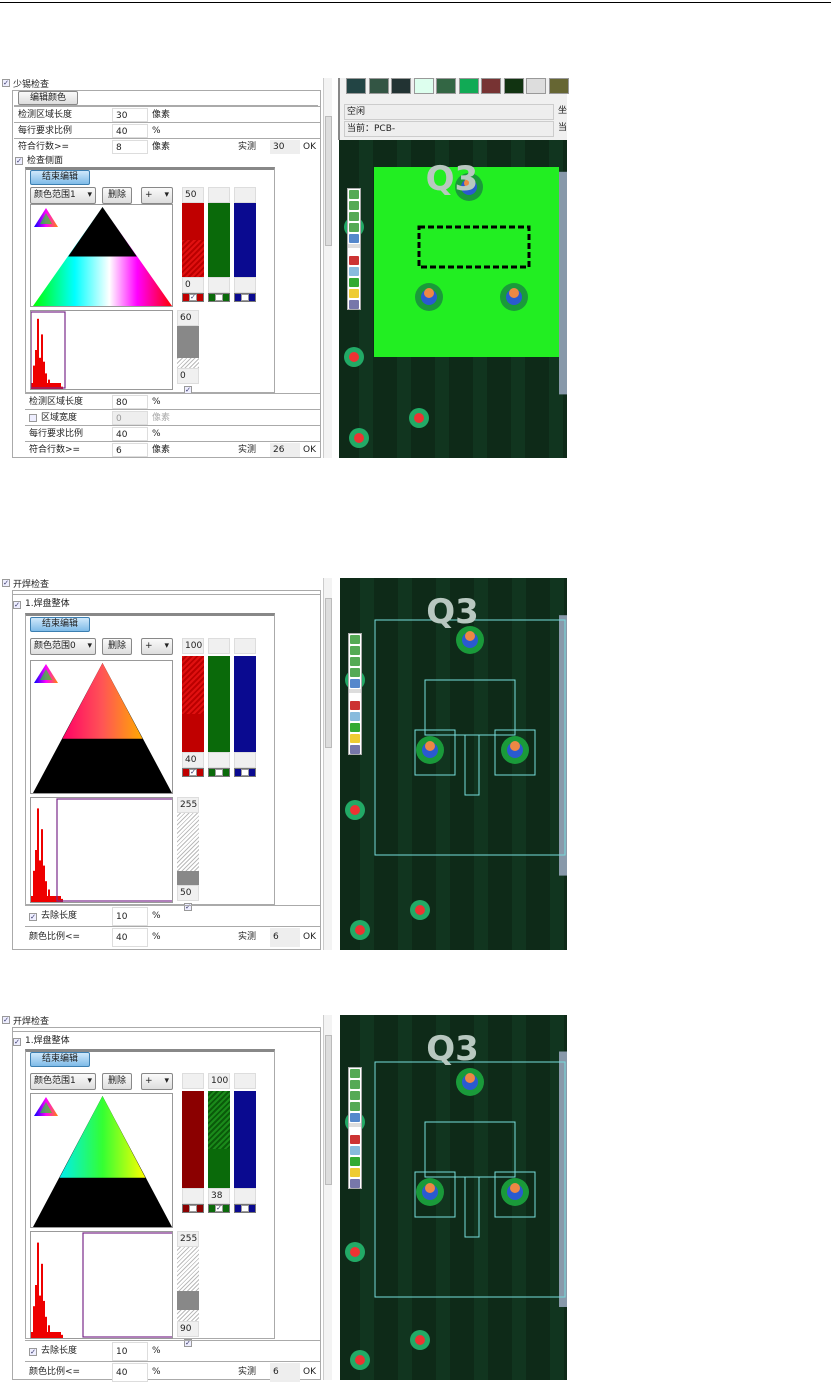 The width and height of the screenshot is (831, 1394). What do you see at coordinates (17, 605) in the screenshot?
I see `checkbox-sub-section-enable: ✓` at bounding box center [17, 605].